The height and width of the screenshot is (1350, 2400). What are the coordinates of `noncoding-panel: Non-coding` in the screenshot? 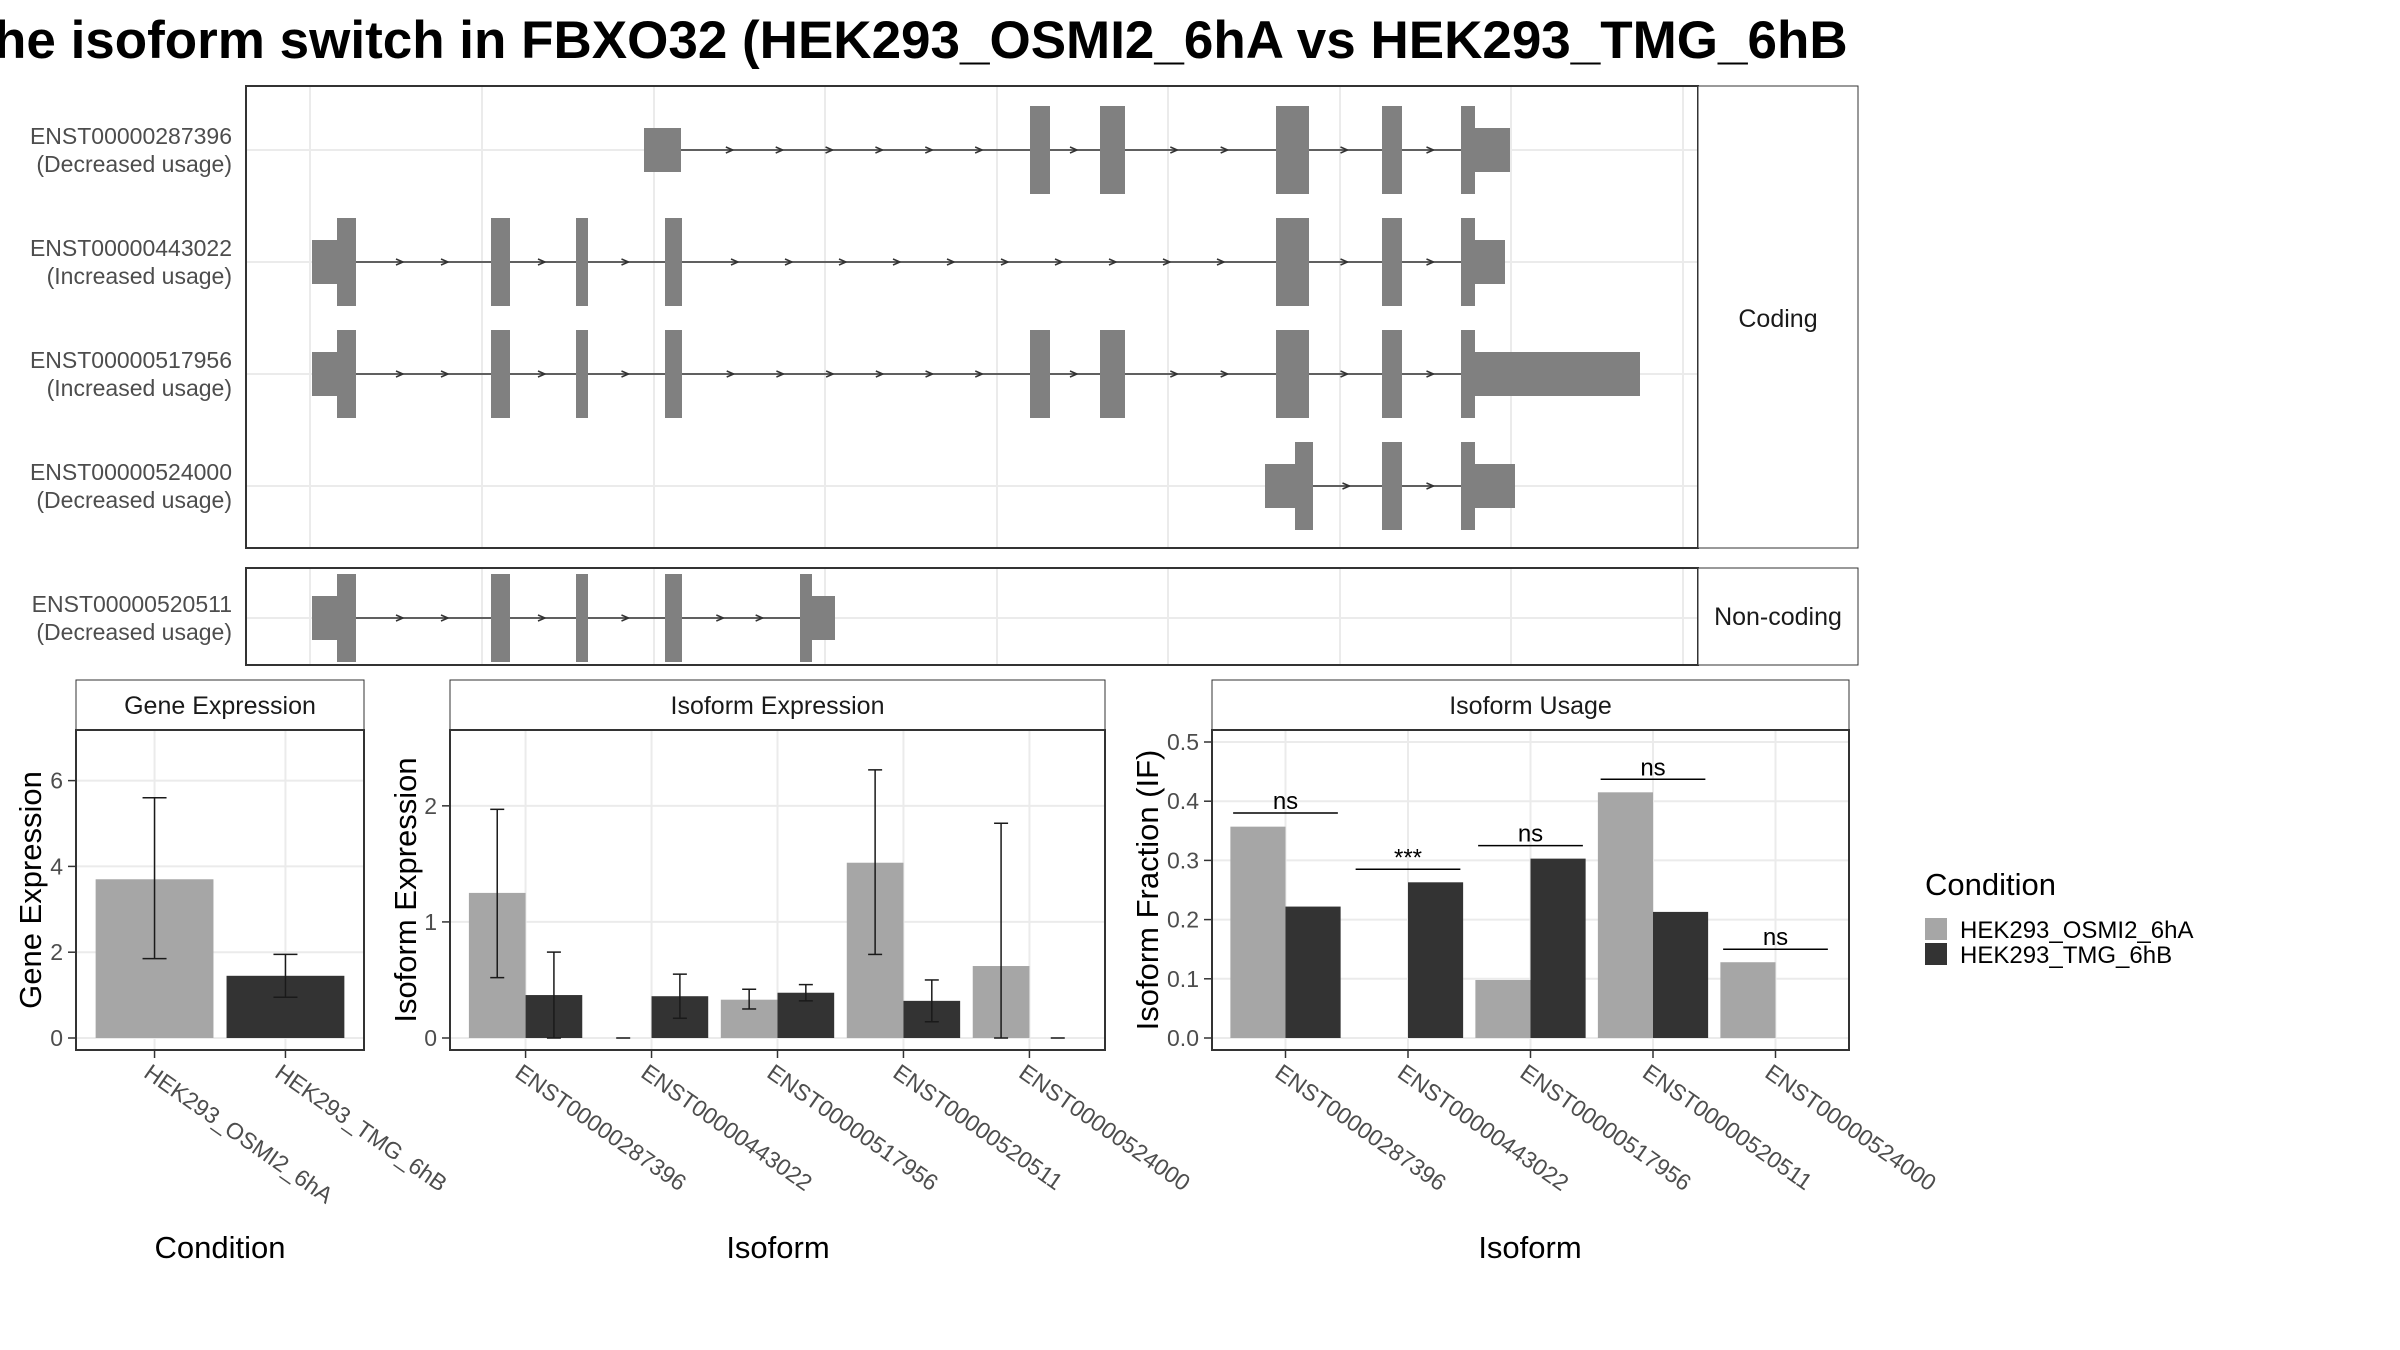 It's located at (1052, 616).